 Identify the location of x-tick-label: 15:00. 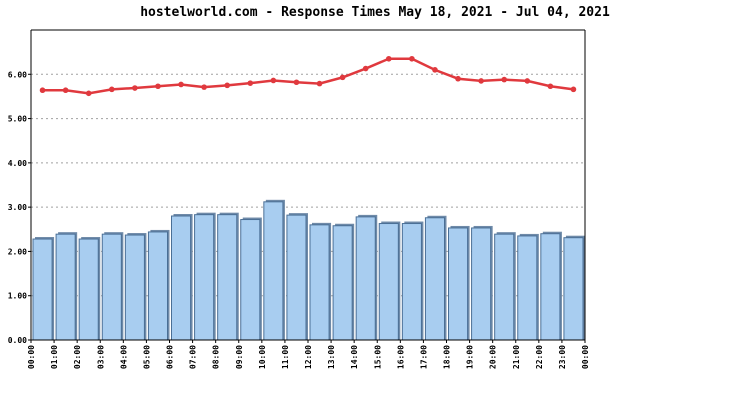
(377, 357).